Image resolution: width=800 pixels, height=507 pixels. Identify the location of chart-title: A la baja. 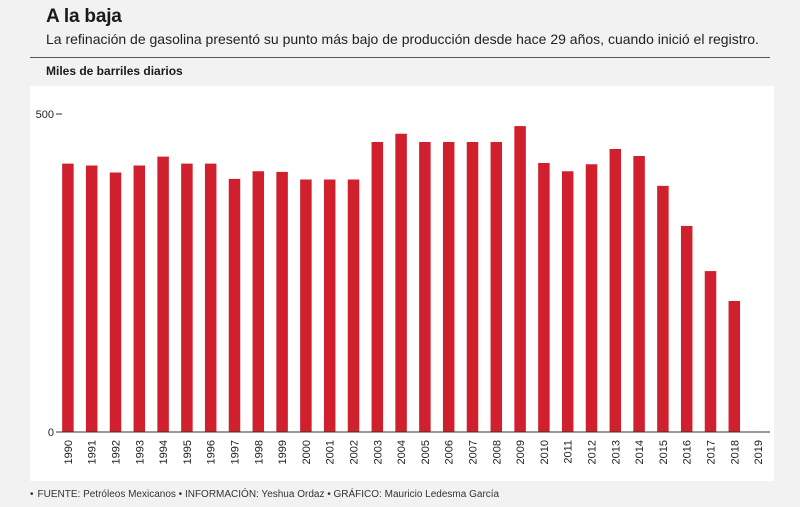
(84, 16).